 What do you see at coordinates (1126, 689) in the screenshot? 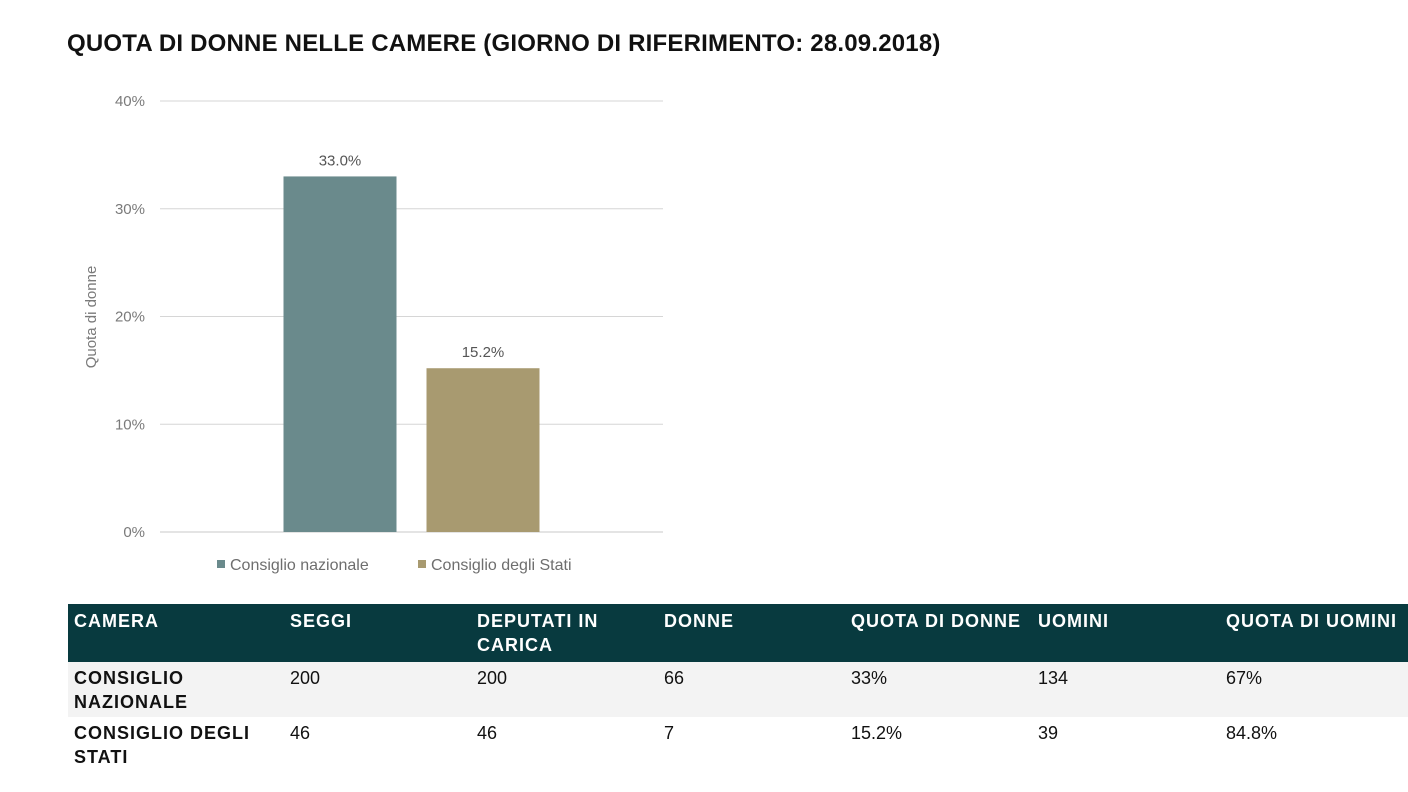
I see `cell-uomini: 134` at bounding box center [1126, 689].